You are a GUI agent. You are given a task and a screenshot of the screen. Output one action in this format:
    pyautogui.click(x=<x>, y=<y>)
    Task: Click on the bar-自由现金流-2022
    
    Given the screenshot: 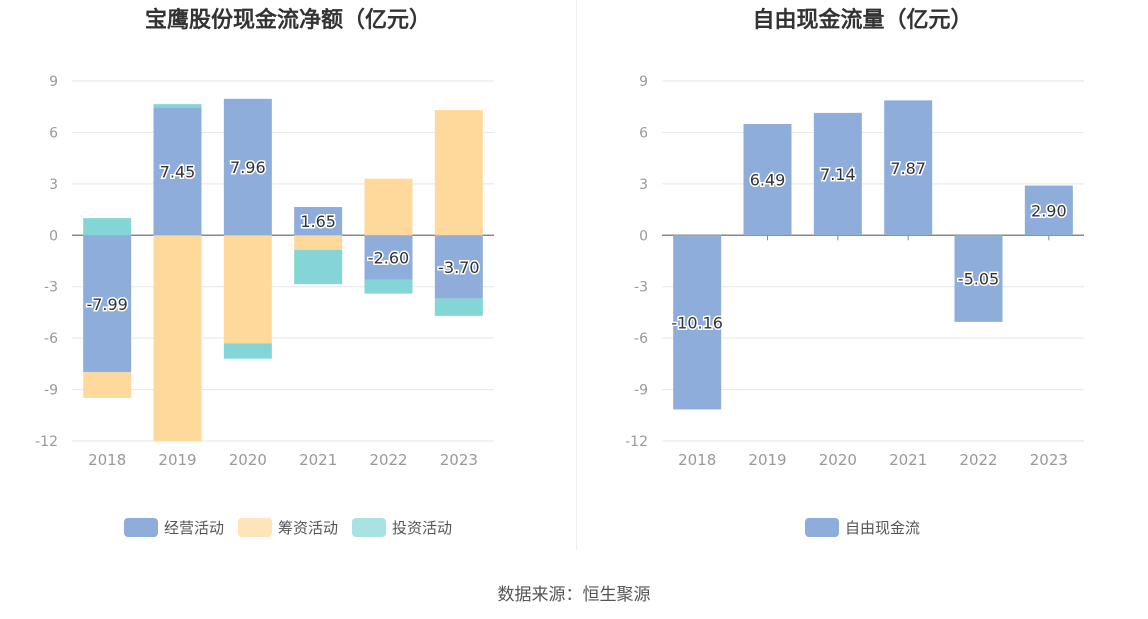 What is the action you would take?
    pyautogui.click(x=978, y=278)
    